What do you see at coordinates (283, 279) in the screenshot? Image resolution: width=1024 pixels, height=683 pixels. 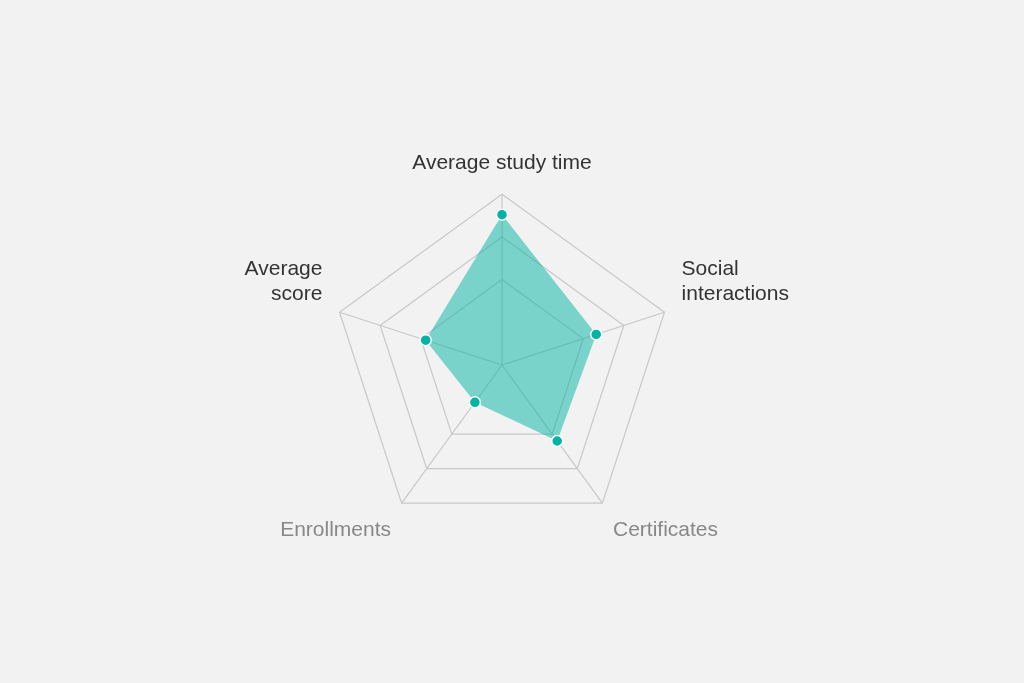 I see `spoke-label: Average score` at bounding box center [283, 279].